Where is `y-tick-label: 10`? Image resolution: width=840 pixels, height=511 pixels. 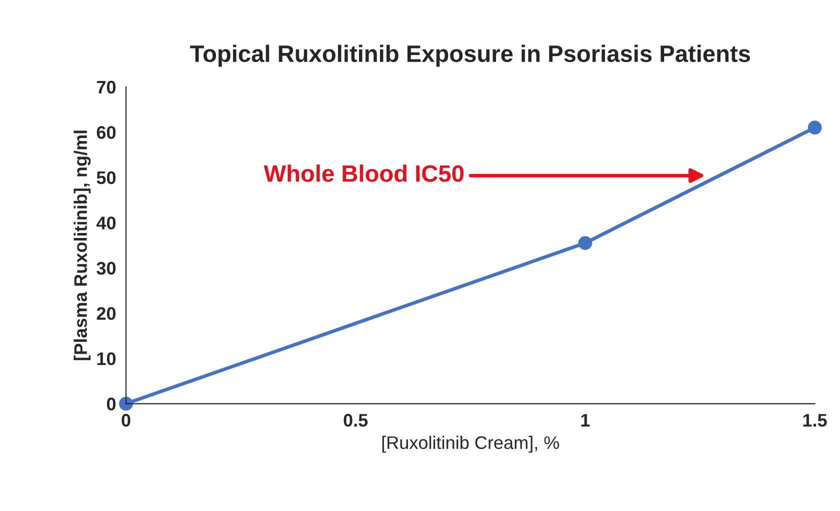 y-tick-label: 10 is located at coordinates (106, 359).